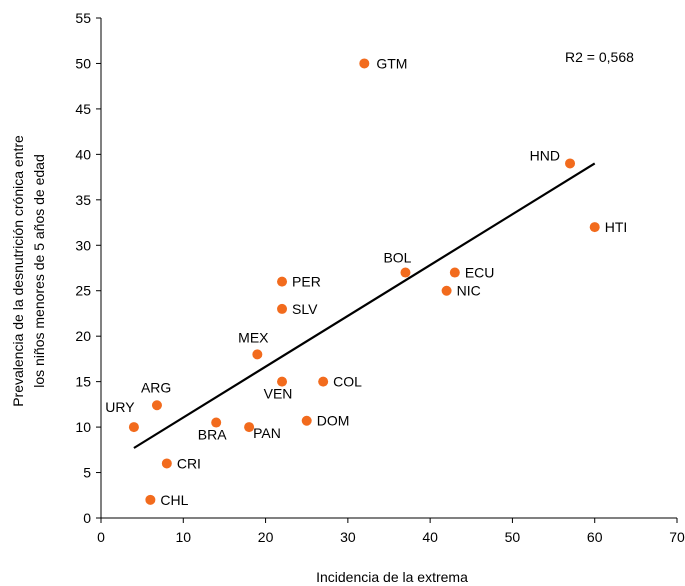 This screenshot has height=586, width=685. I want to click on y-tick-label: 15, so click(83, 382).